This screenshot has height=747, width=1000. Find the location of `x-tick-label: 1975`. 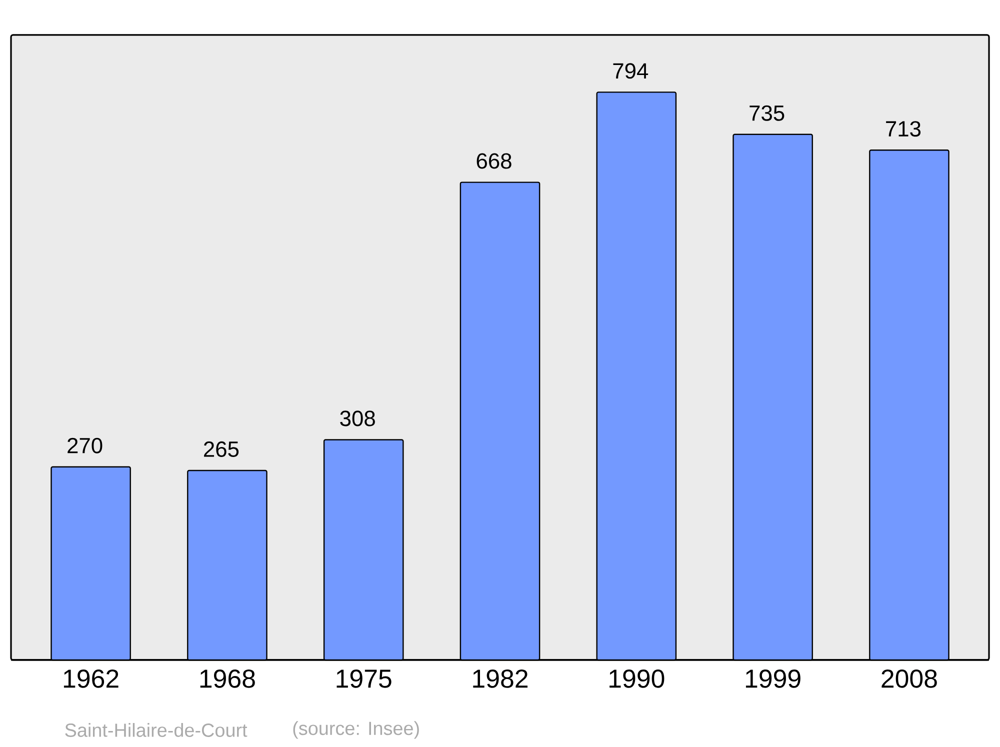

x-tick-label: 1975 is located at coordinates (364, 679).